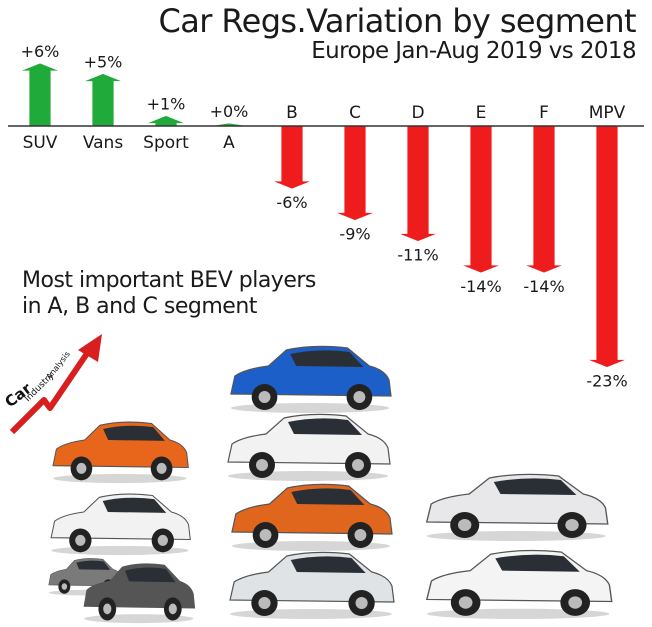  I want to click on bev-annotation-line1: Most important BEV players, so click(169, 280).